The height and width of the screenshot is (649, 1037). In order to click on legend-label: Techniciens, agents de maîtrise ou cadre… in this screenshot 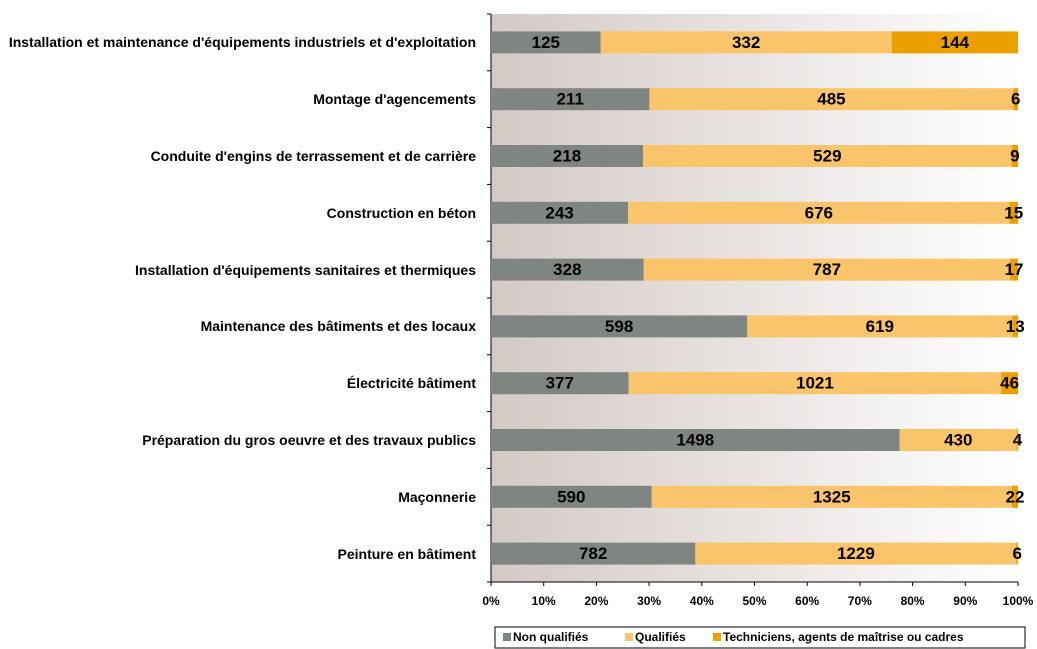, I will do `click(843, 637)`.